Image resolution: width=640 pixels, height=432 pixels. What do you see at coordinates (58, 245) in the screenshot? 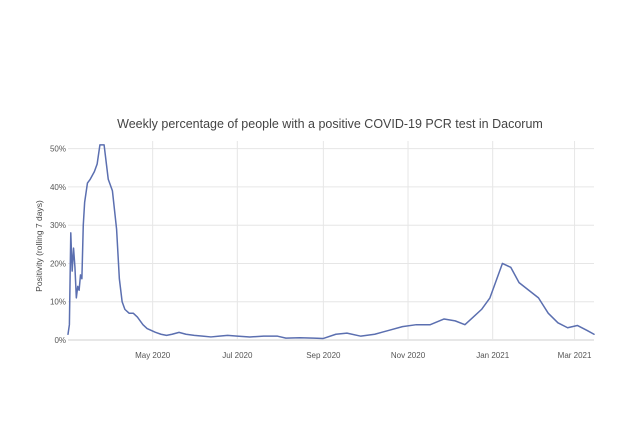
I see `y-axis-ticks: 0% 10% 20% 30% 40% 50%` at bounding box center [58, 245].